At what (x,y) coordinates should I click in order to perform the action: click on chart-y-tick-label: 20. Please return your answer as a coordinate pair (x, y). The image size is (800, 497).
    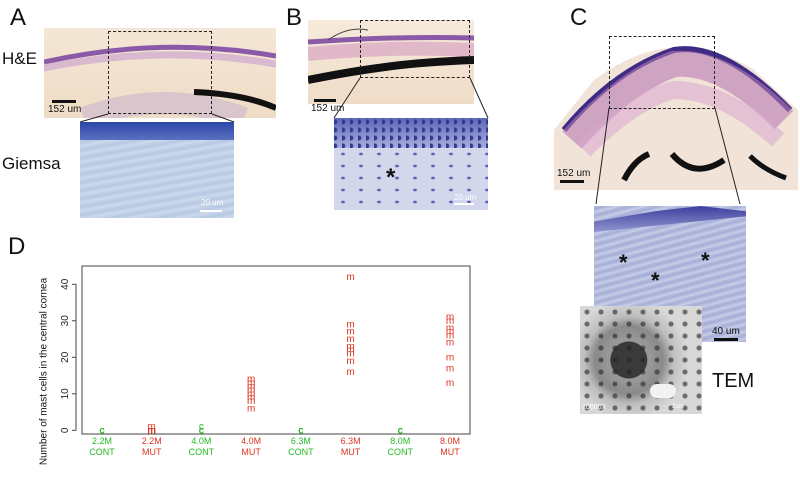
    Looking at the image, I should click on (65, 357).